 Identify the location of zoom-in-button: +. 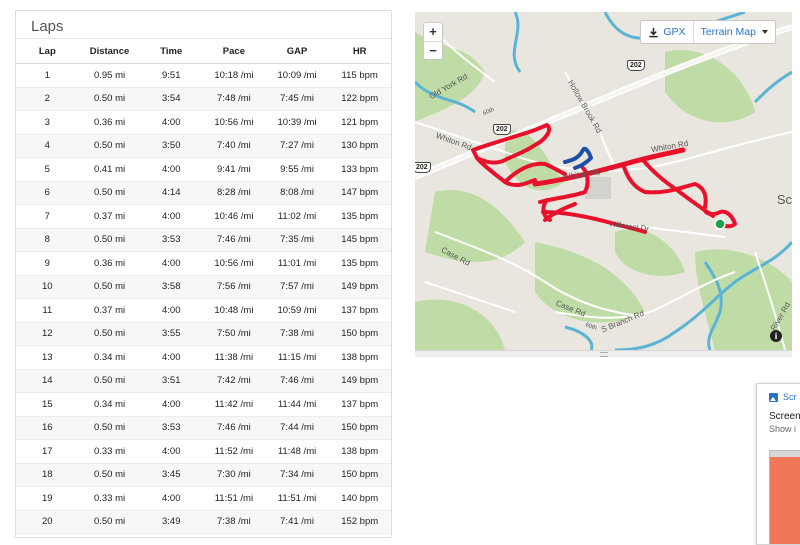
(433, 32).